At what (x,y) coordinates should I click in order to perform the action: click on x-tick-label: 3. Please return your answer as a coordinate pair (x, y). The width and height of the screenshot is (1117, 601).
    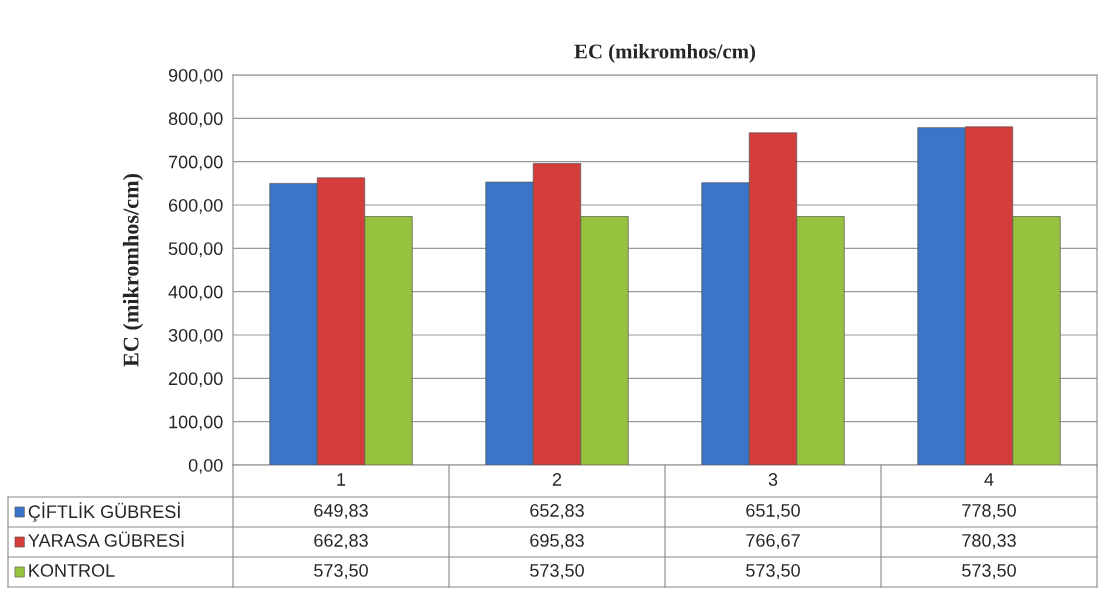
    Looking at the image, I should click on (773, 479).